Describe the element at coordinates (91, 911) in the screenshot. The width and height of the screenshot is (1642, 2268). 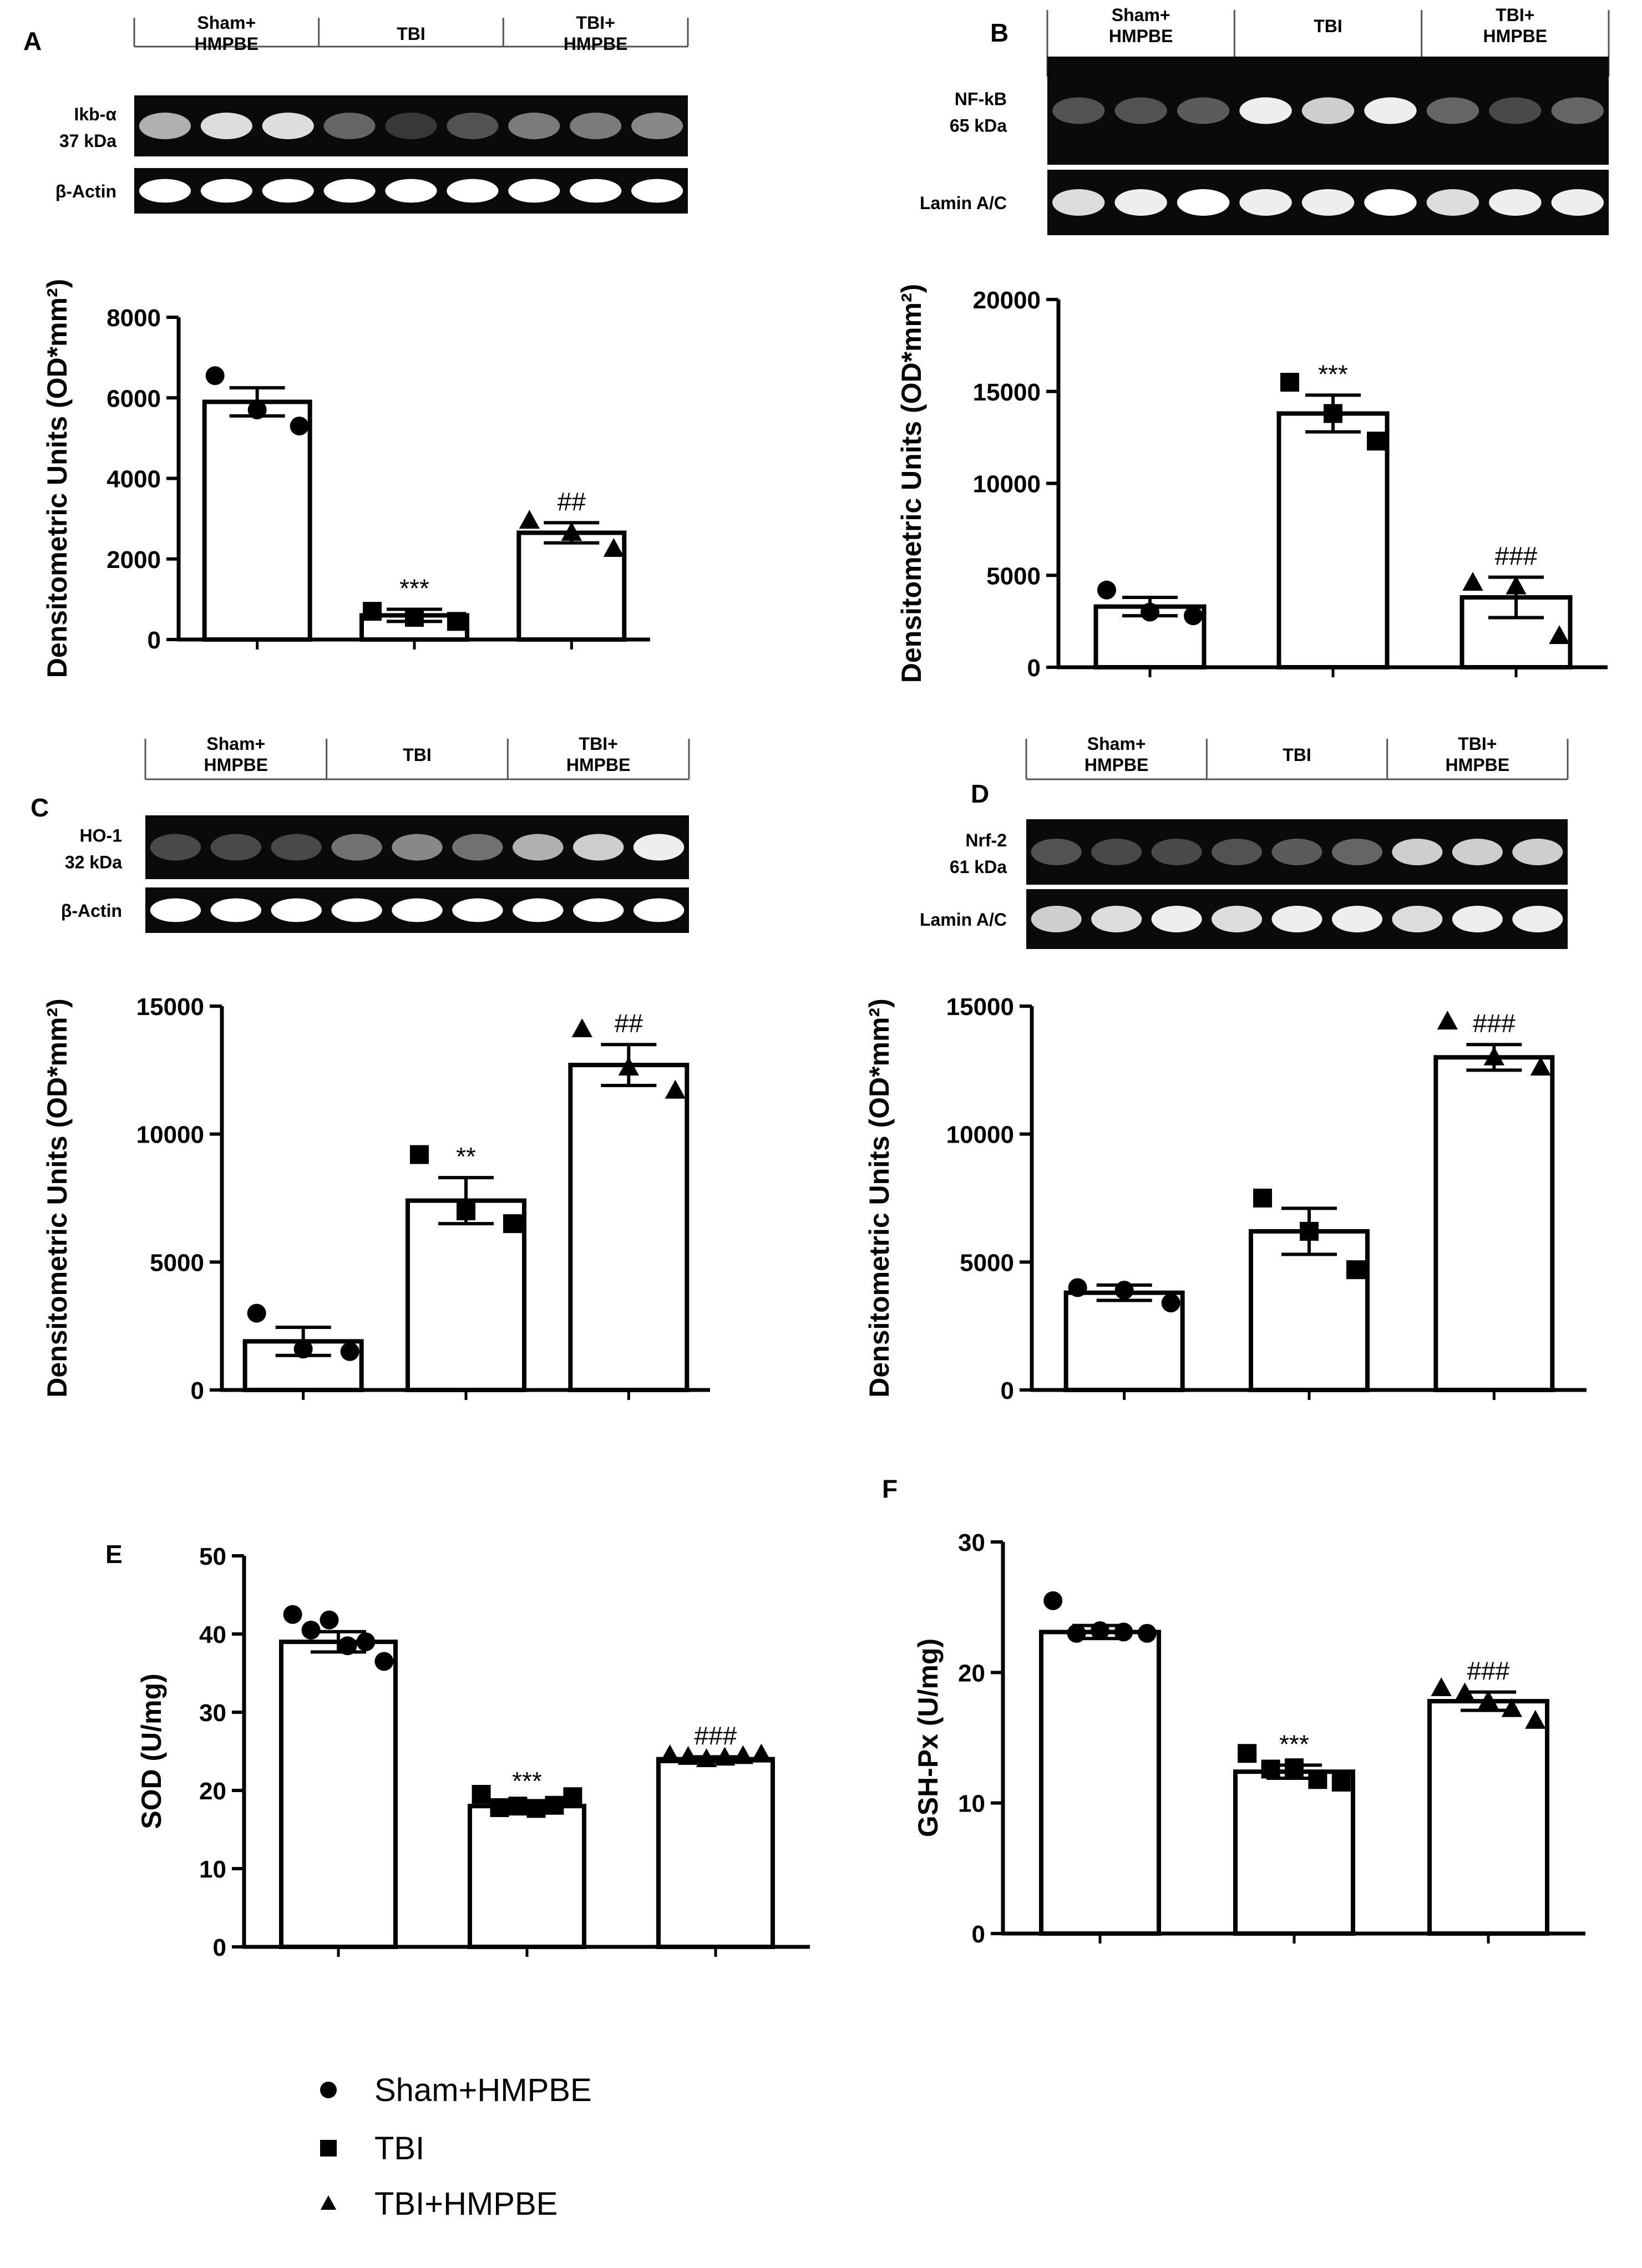
I see `blot-row-label: β-Actin` at that location.